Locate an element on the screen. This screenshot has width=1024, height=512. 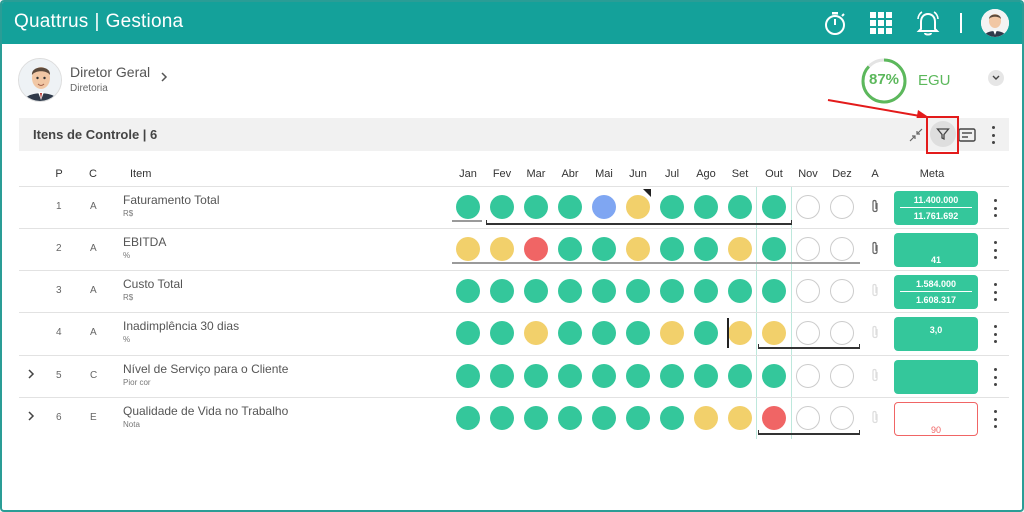
col-header-month: Jul is located at coordinates (672, 174).